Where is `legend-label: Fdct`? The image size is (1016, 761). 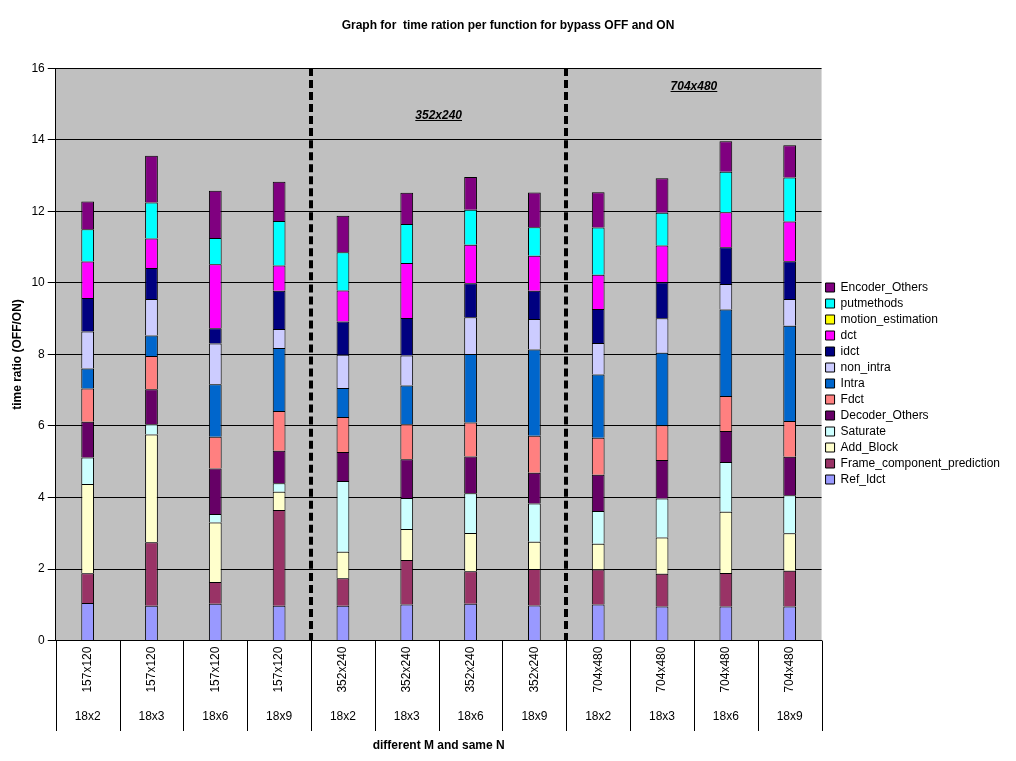
legend-label: Fdct is located at coordinates (852, 398).